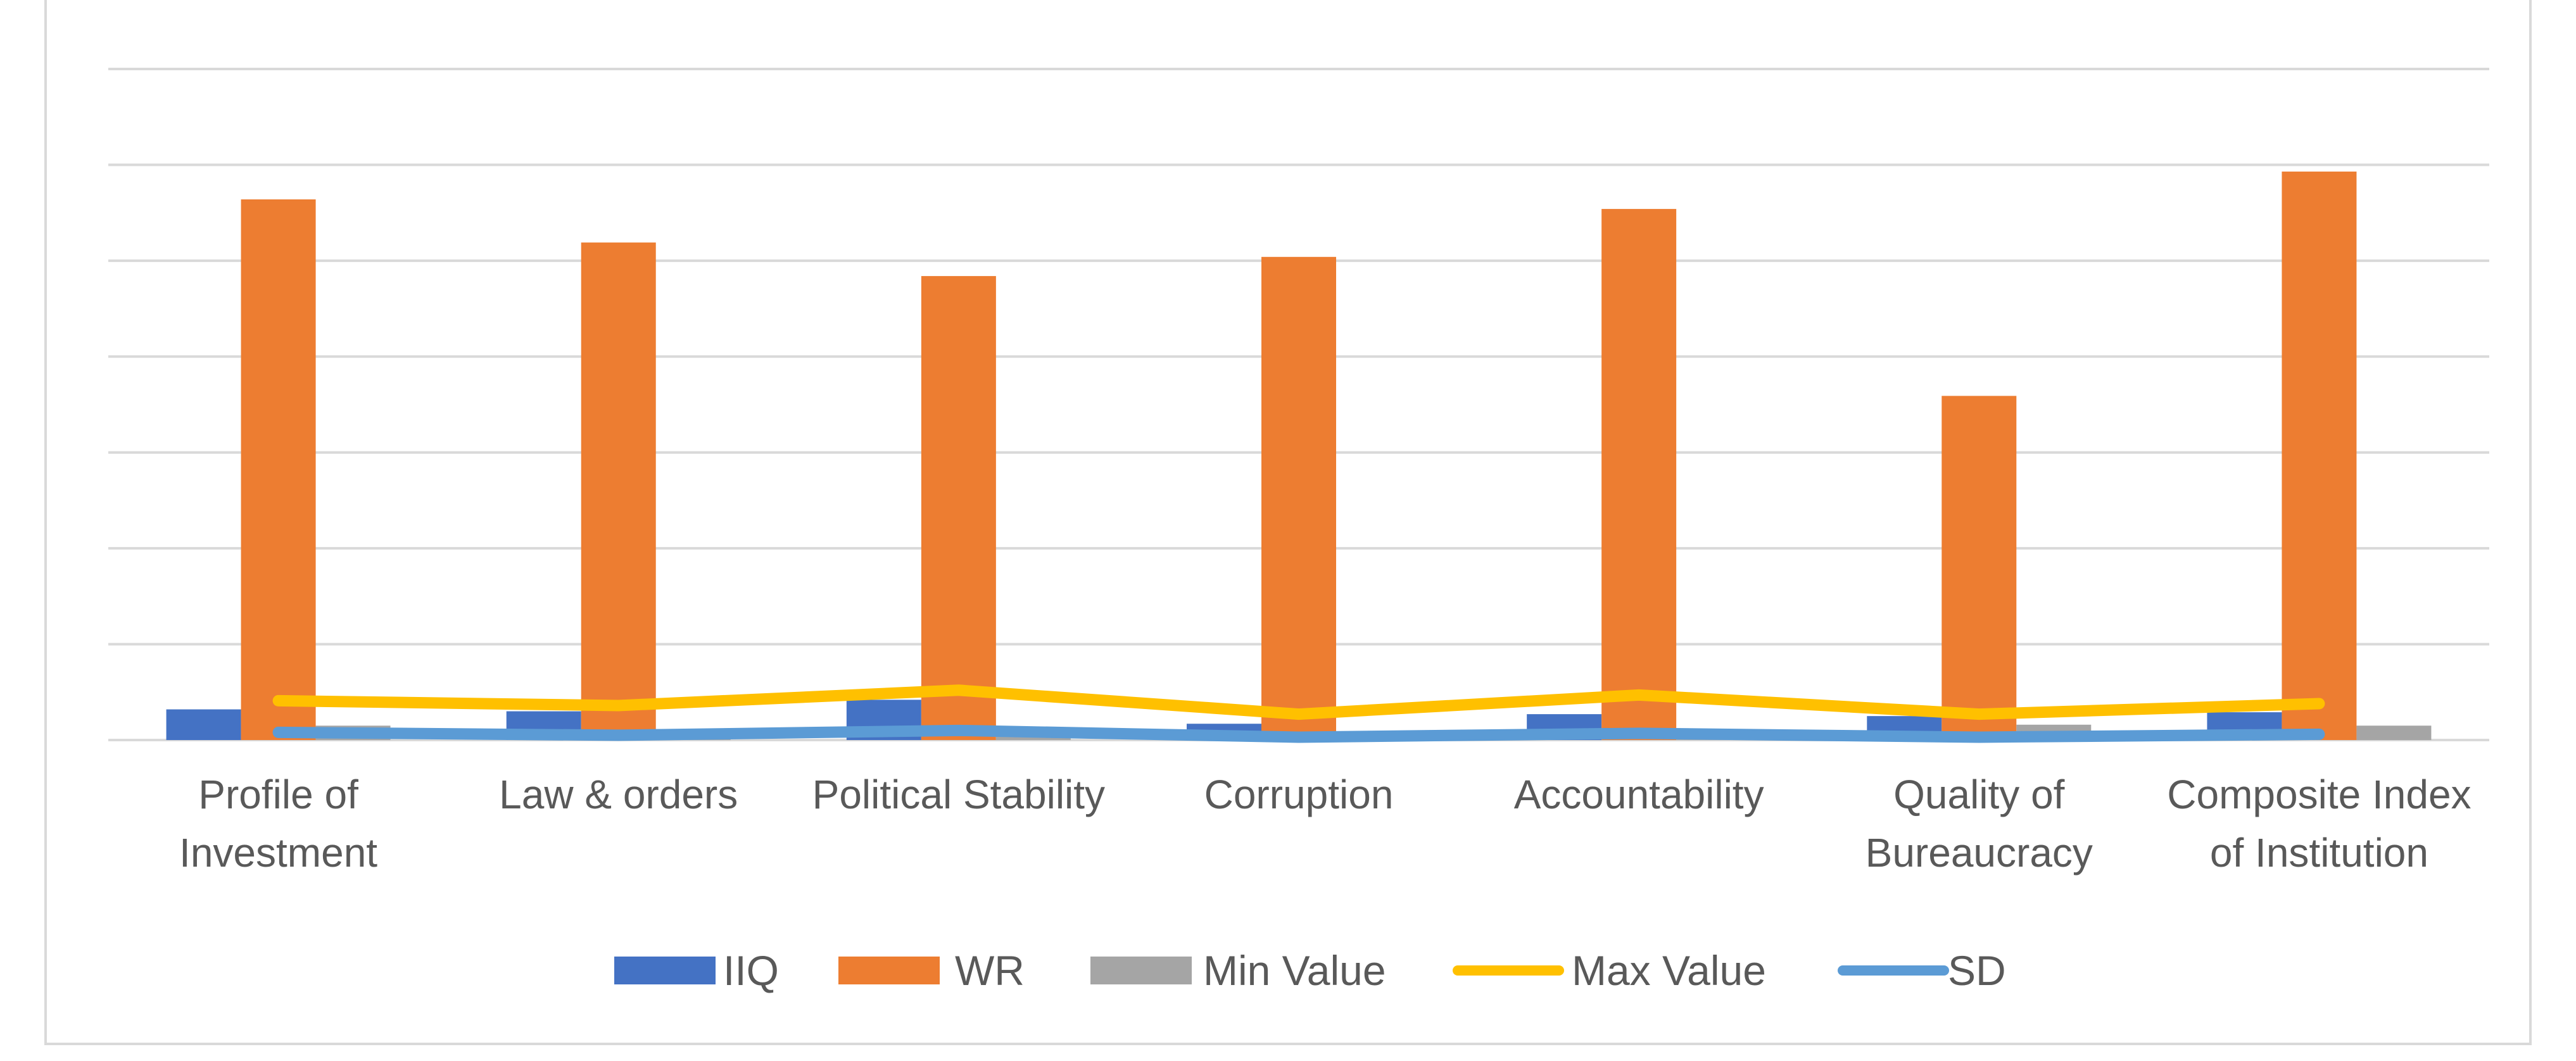 Image resolution: width=2576 pixels, height=1061 pixels. I want to click on legend-swatch-iiq, so click(665, 970).